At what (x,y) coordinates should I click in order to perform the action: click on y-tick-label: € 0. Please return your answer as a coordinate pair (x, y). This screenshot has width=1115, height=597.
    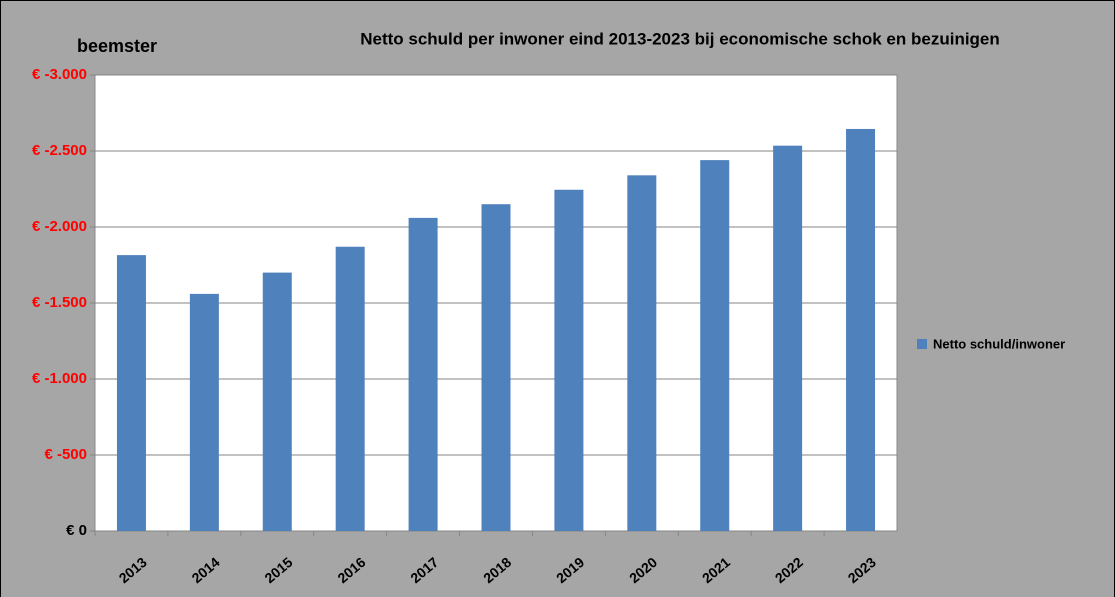
    Looking at the image, I should click on (76, 530).